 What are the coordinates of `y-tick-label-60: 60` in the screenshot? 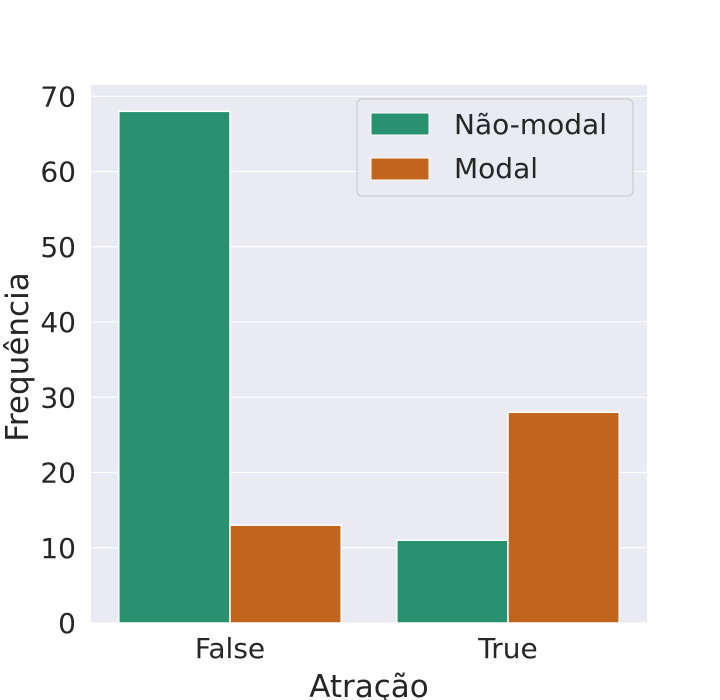 It's located at (58, 172).